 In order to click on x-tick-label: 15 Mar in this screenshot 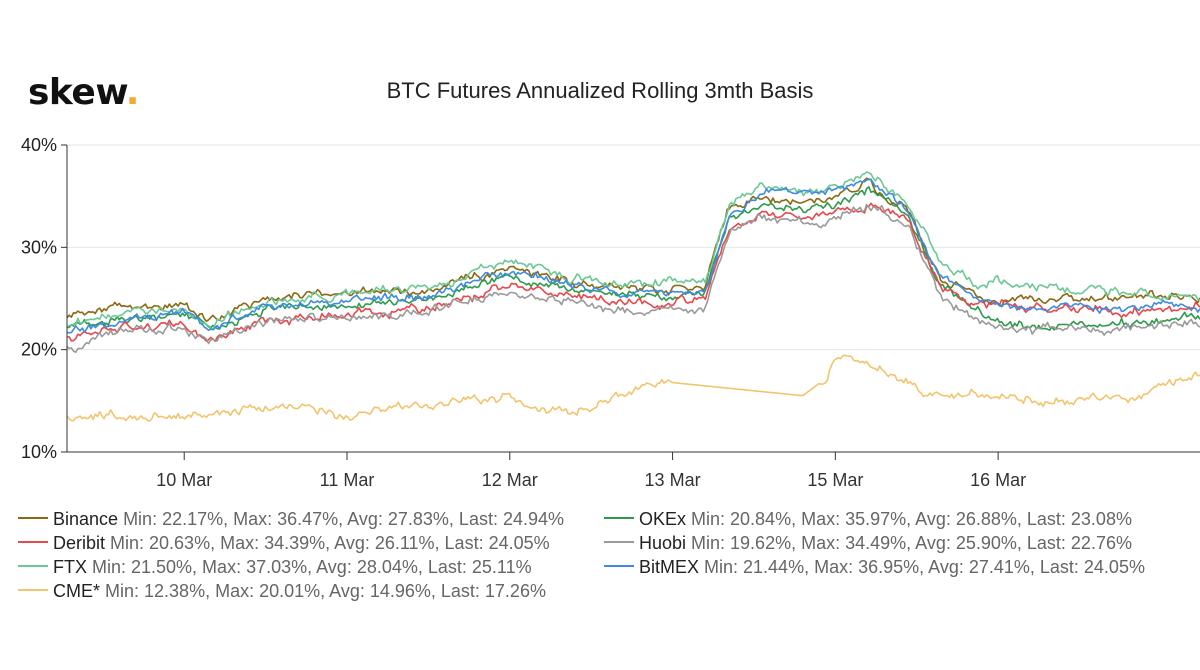, I will do `click(835, 480)`.